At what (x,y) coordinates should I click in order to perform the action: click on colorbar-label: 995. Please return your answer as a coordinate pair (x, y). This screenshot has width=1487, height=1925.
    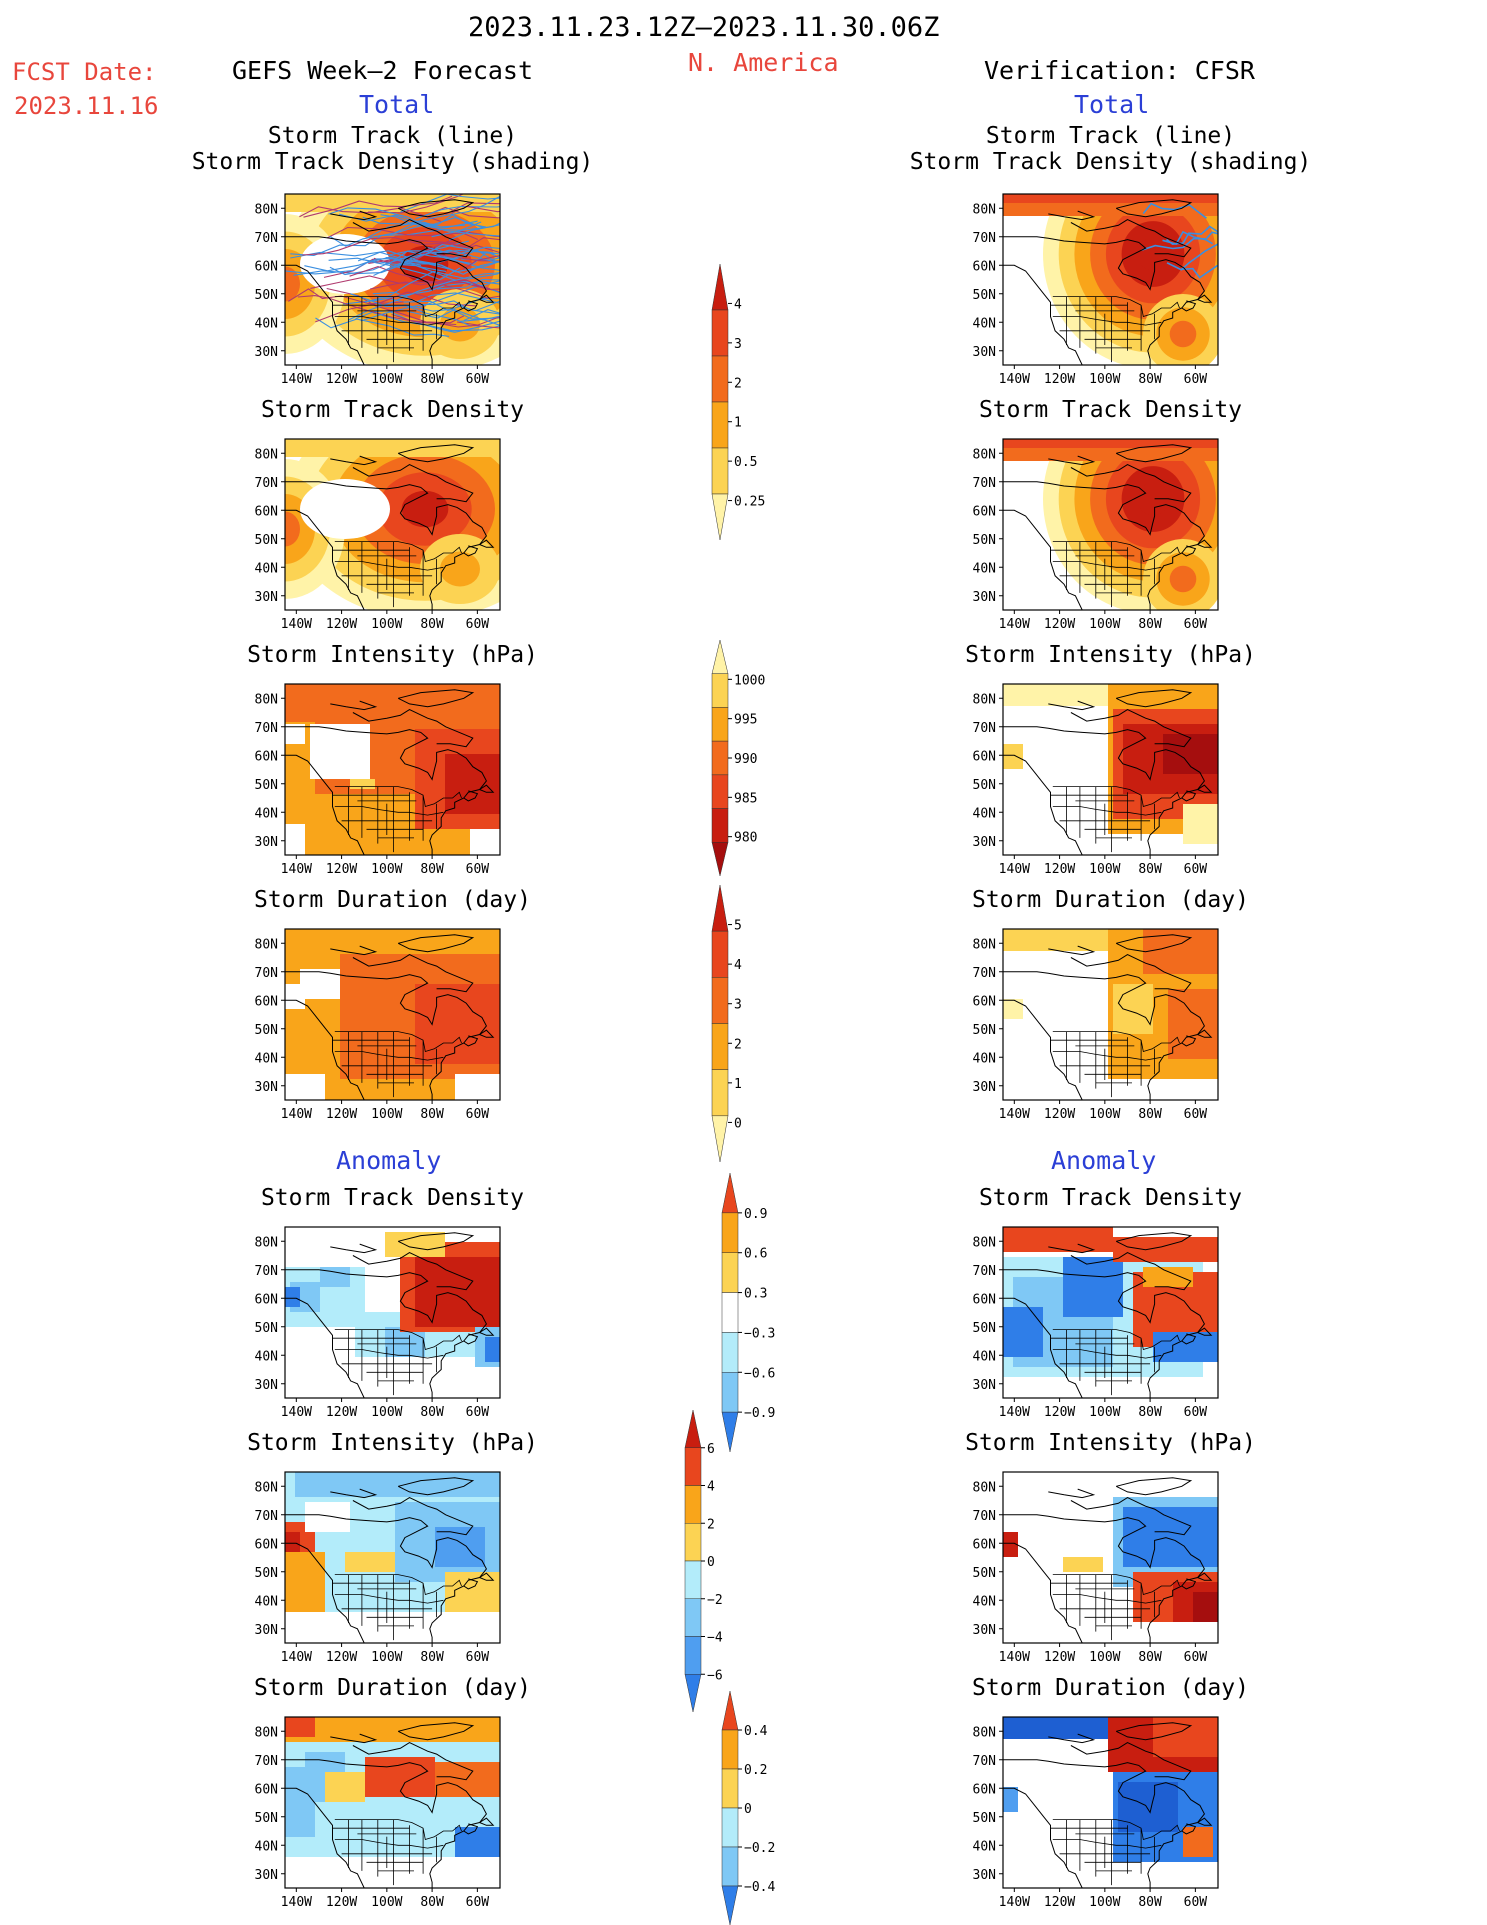
    Looking at the image, I should click on (745, 720).